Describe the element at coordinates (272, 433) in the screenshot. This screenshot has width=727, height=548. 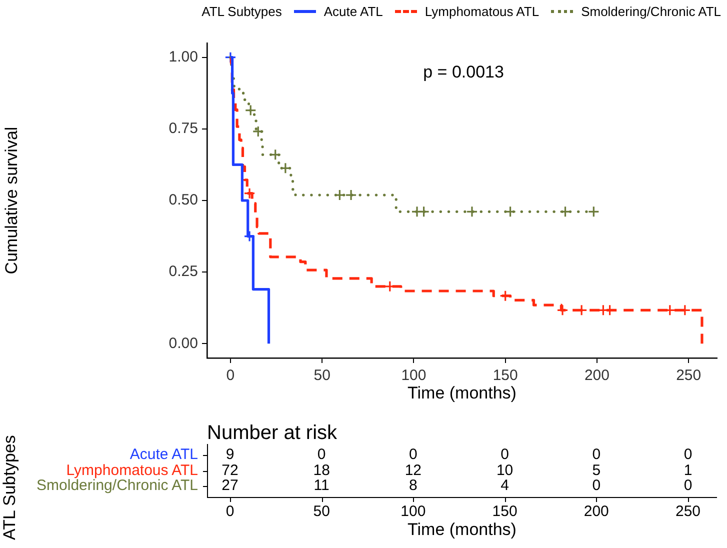
I see `chart-title: Number at risk` at that location.